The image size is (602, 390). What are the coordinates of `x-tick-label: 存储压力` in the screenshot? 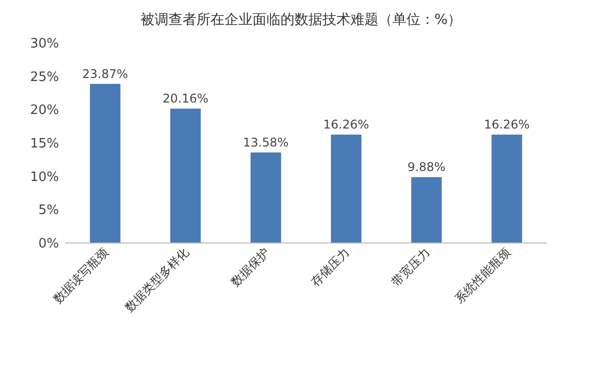 It's located at (330, 267).